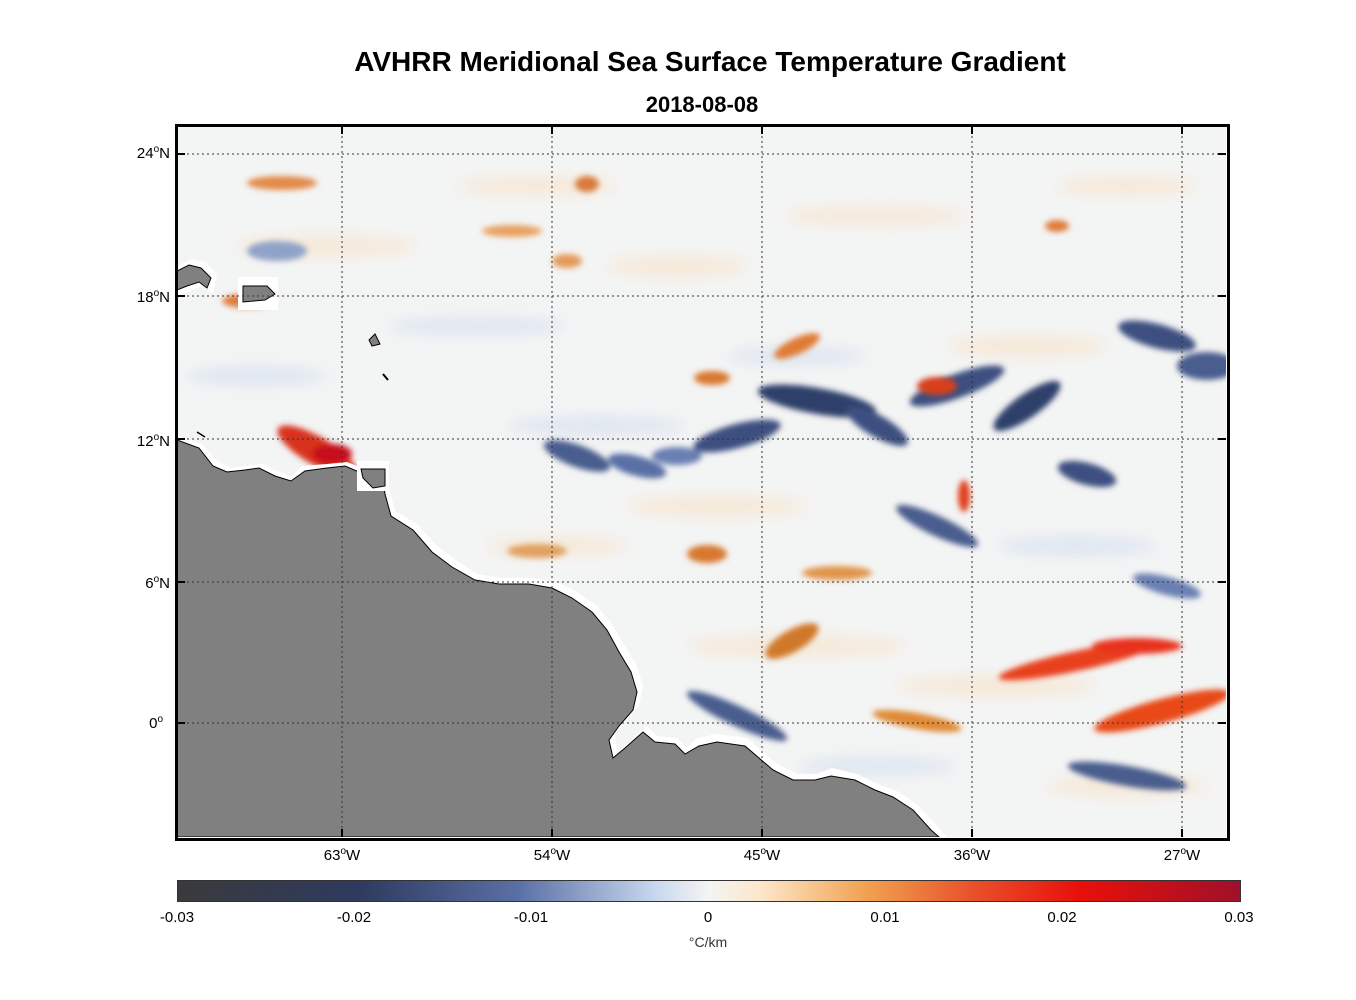 The height and width of the screenshot is (1000, 1356). Describe the element at coordinates (708, 917) in the screenshot. I see `colorbar-tick-label: 0` at that location.